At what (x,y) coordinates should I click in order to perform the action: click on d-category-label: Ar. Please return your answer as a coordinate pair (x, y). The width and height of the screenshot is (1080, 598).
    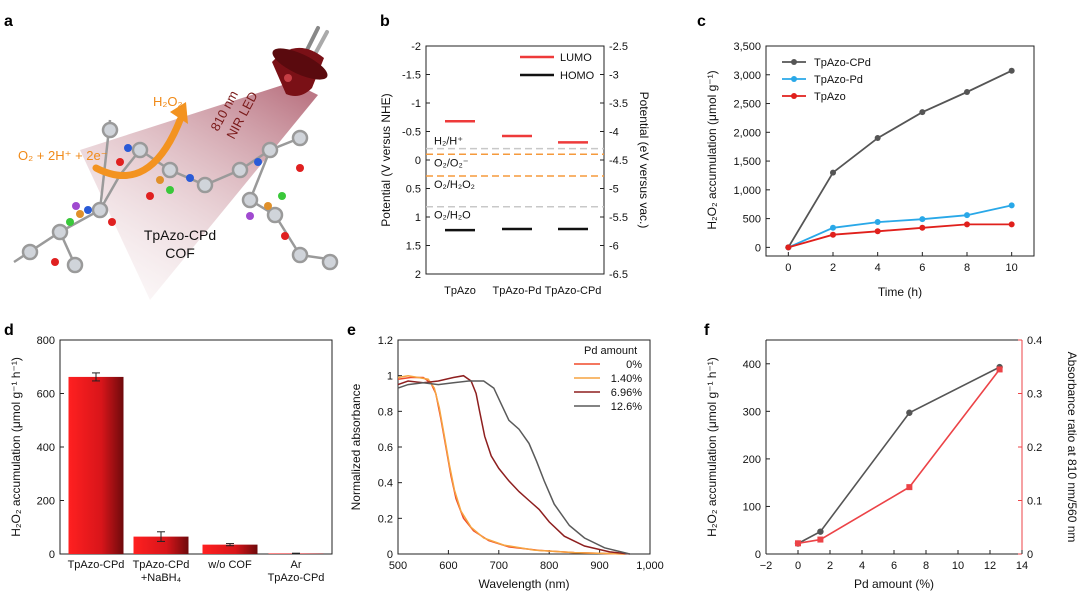
    Looking at the image, I should click on (296, 565).